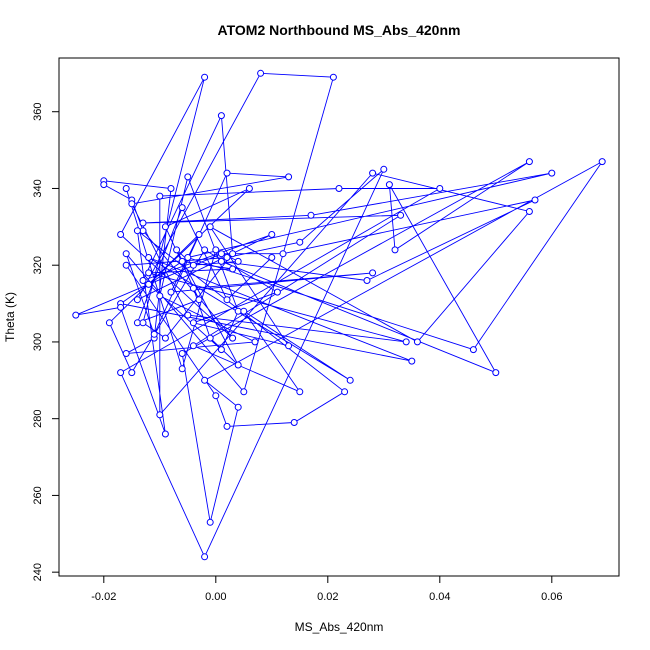 The image size is (650, 650). What do you see at coordinates (339, 627) in the screenshot?
I see `x-axis-label: MS_Abs_420nm` at bounding box center [339, 627].